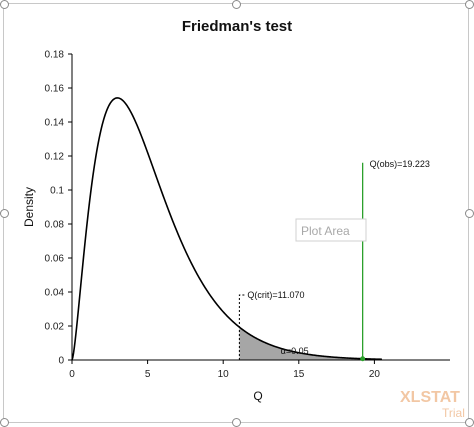  What do you see at coordinates (325, 231) in the screenshot?
I see `plot-area-tooltip-text: Plot Area` at bounding box center [325, 231].